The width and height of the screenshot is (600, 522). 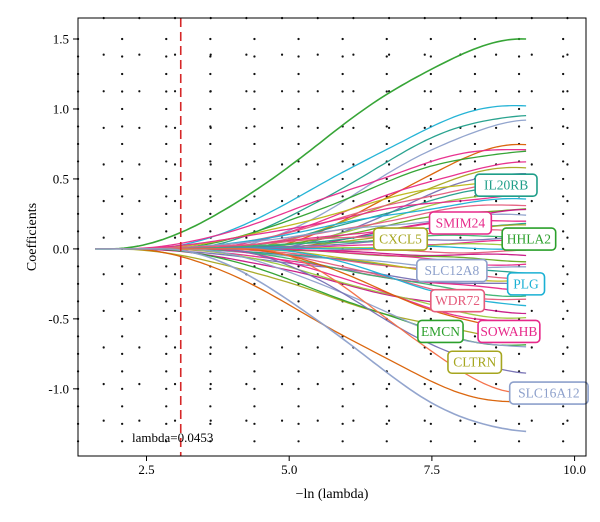 I want to click on gene-label: SOWAHB, so click(x=508, y=331).